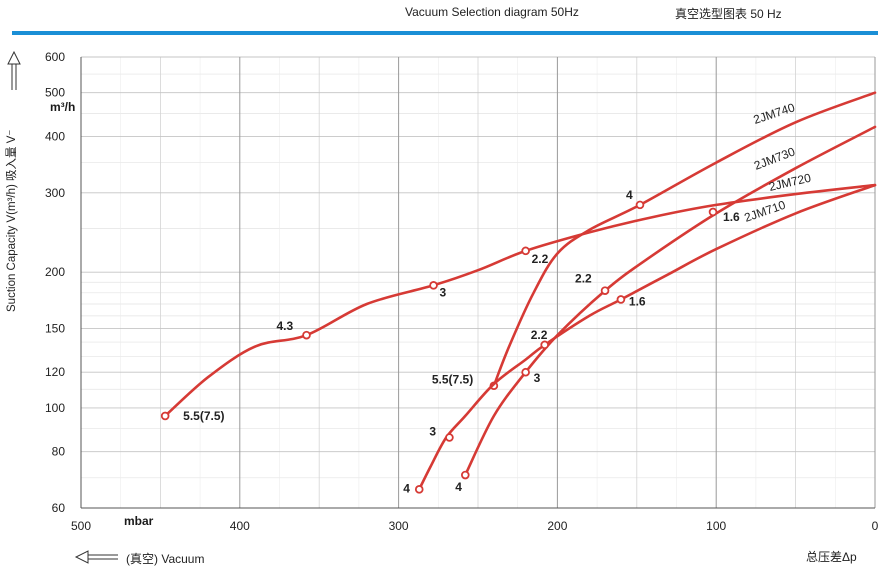 The height and width of the screenshot is (575, 878). Describe the element at coordinates (492, 12) in the screenshot. I see `chart-title-en: Vacuum Selection diagram 50Hz` at that location.